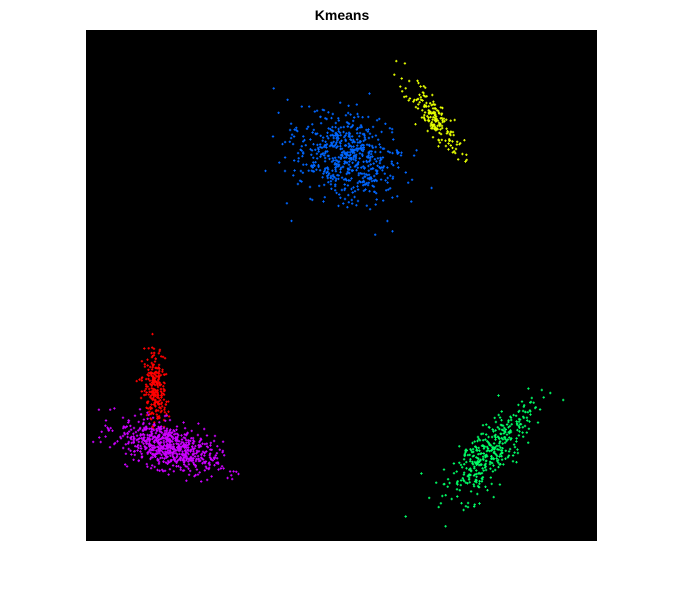 This screenshot has width=684, height=607. I want to click on cluster-3-points, so click(153, 383).